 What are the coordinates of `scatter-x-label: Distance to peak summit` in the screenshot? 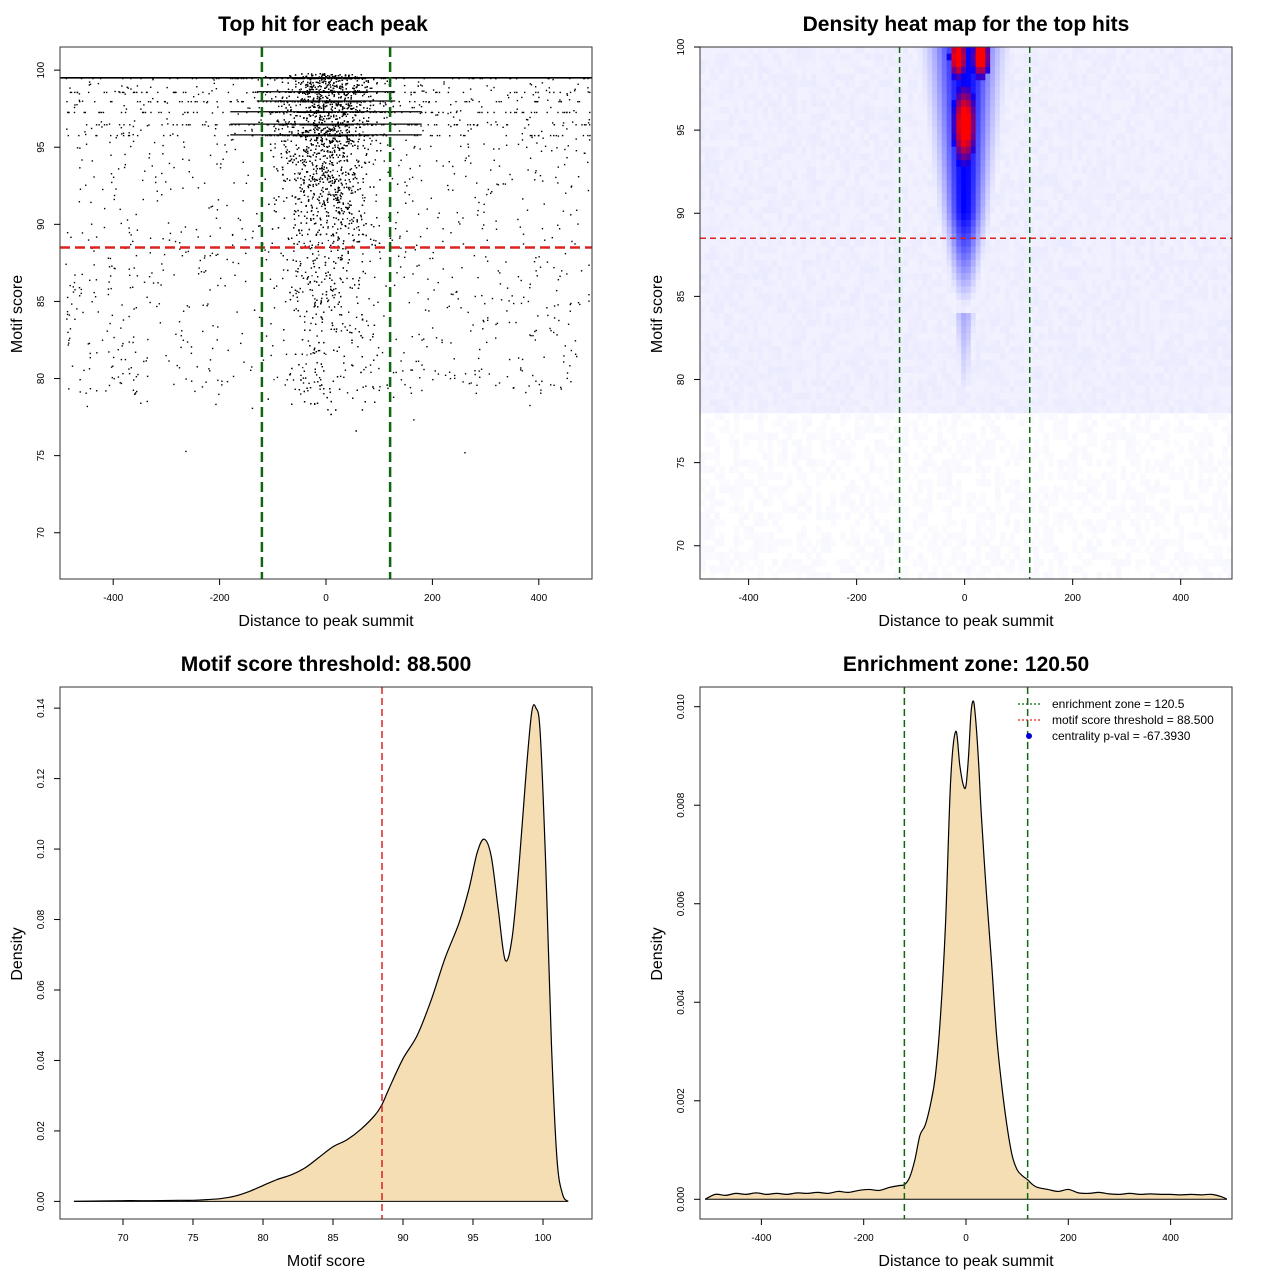 It's located at (326, 621).